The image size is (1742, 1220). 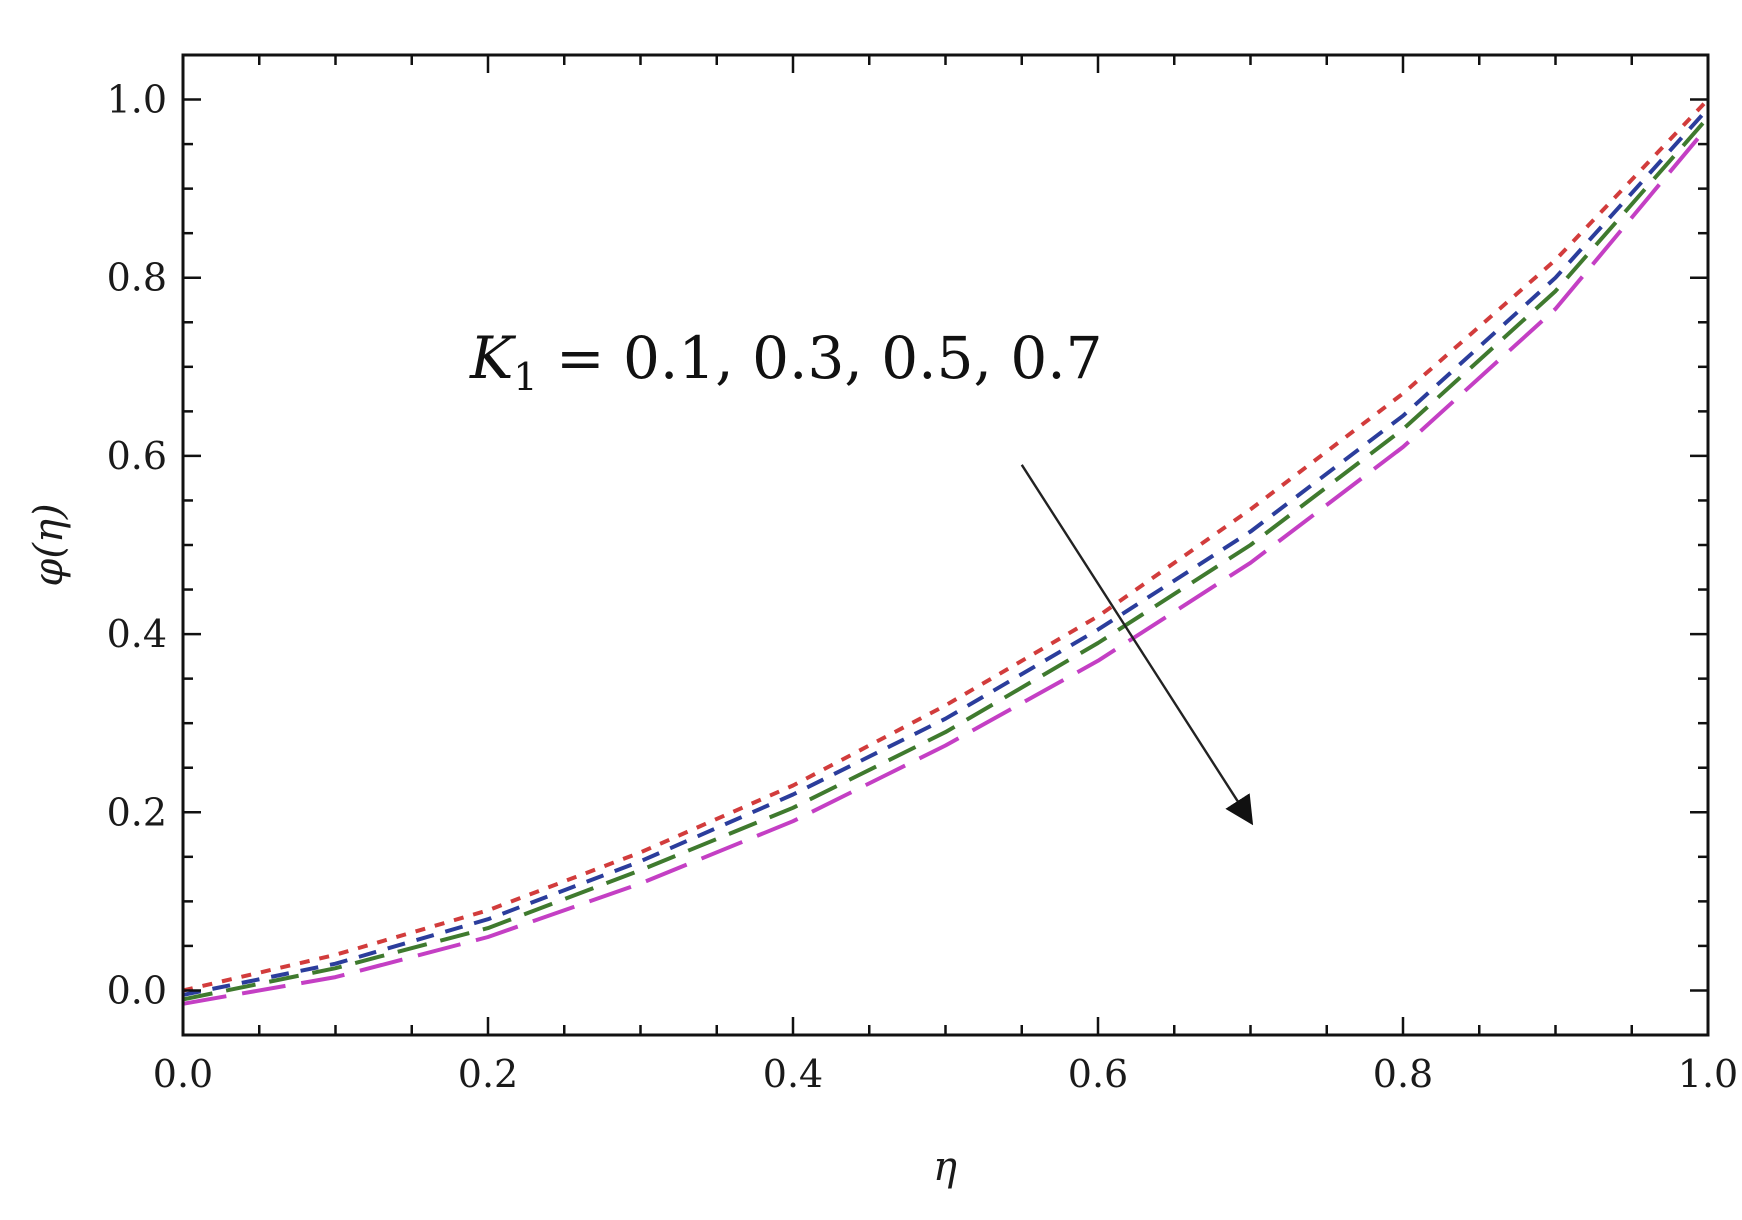 I want to click on x-tick-label: 1.0, so click(x=1708, y=1074).